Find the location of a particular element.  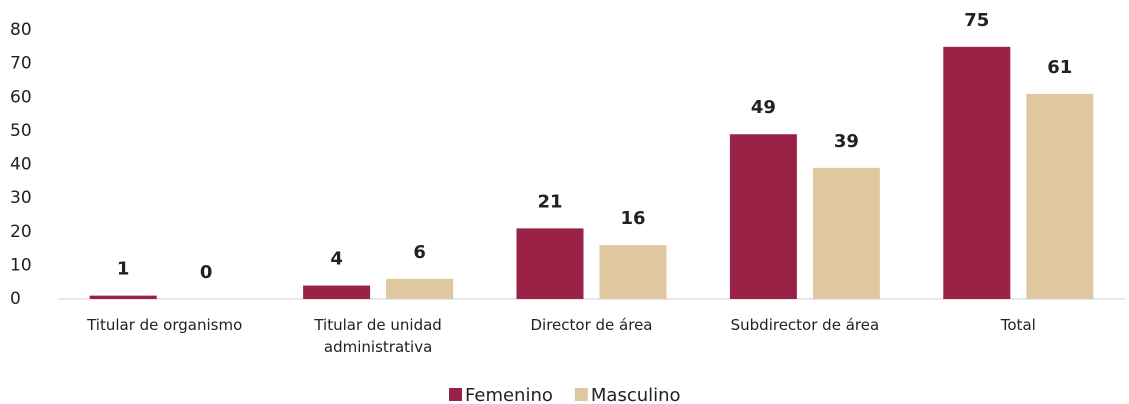

data-label: 61 is located at coordinates (1059, 67).